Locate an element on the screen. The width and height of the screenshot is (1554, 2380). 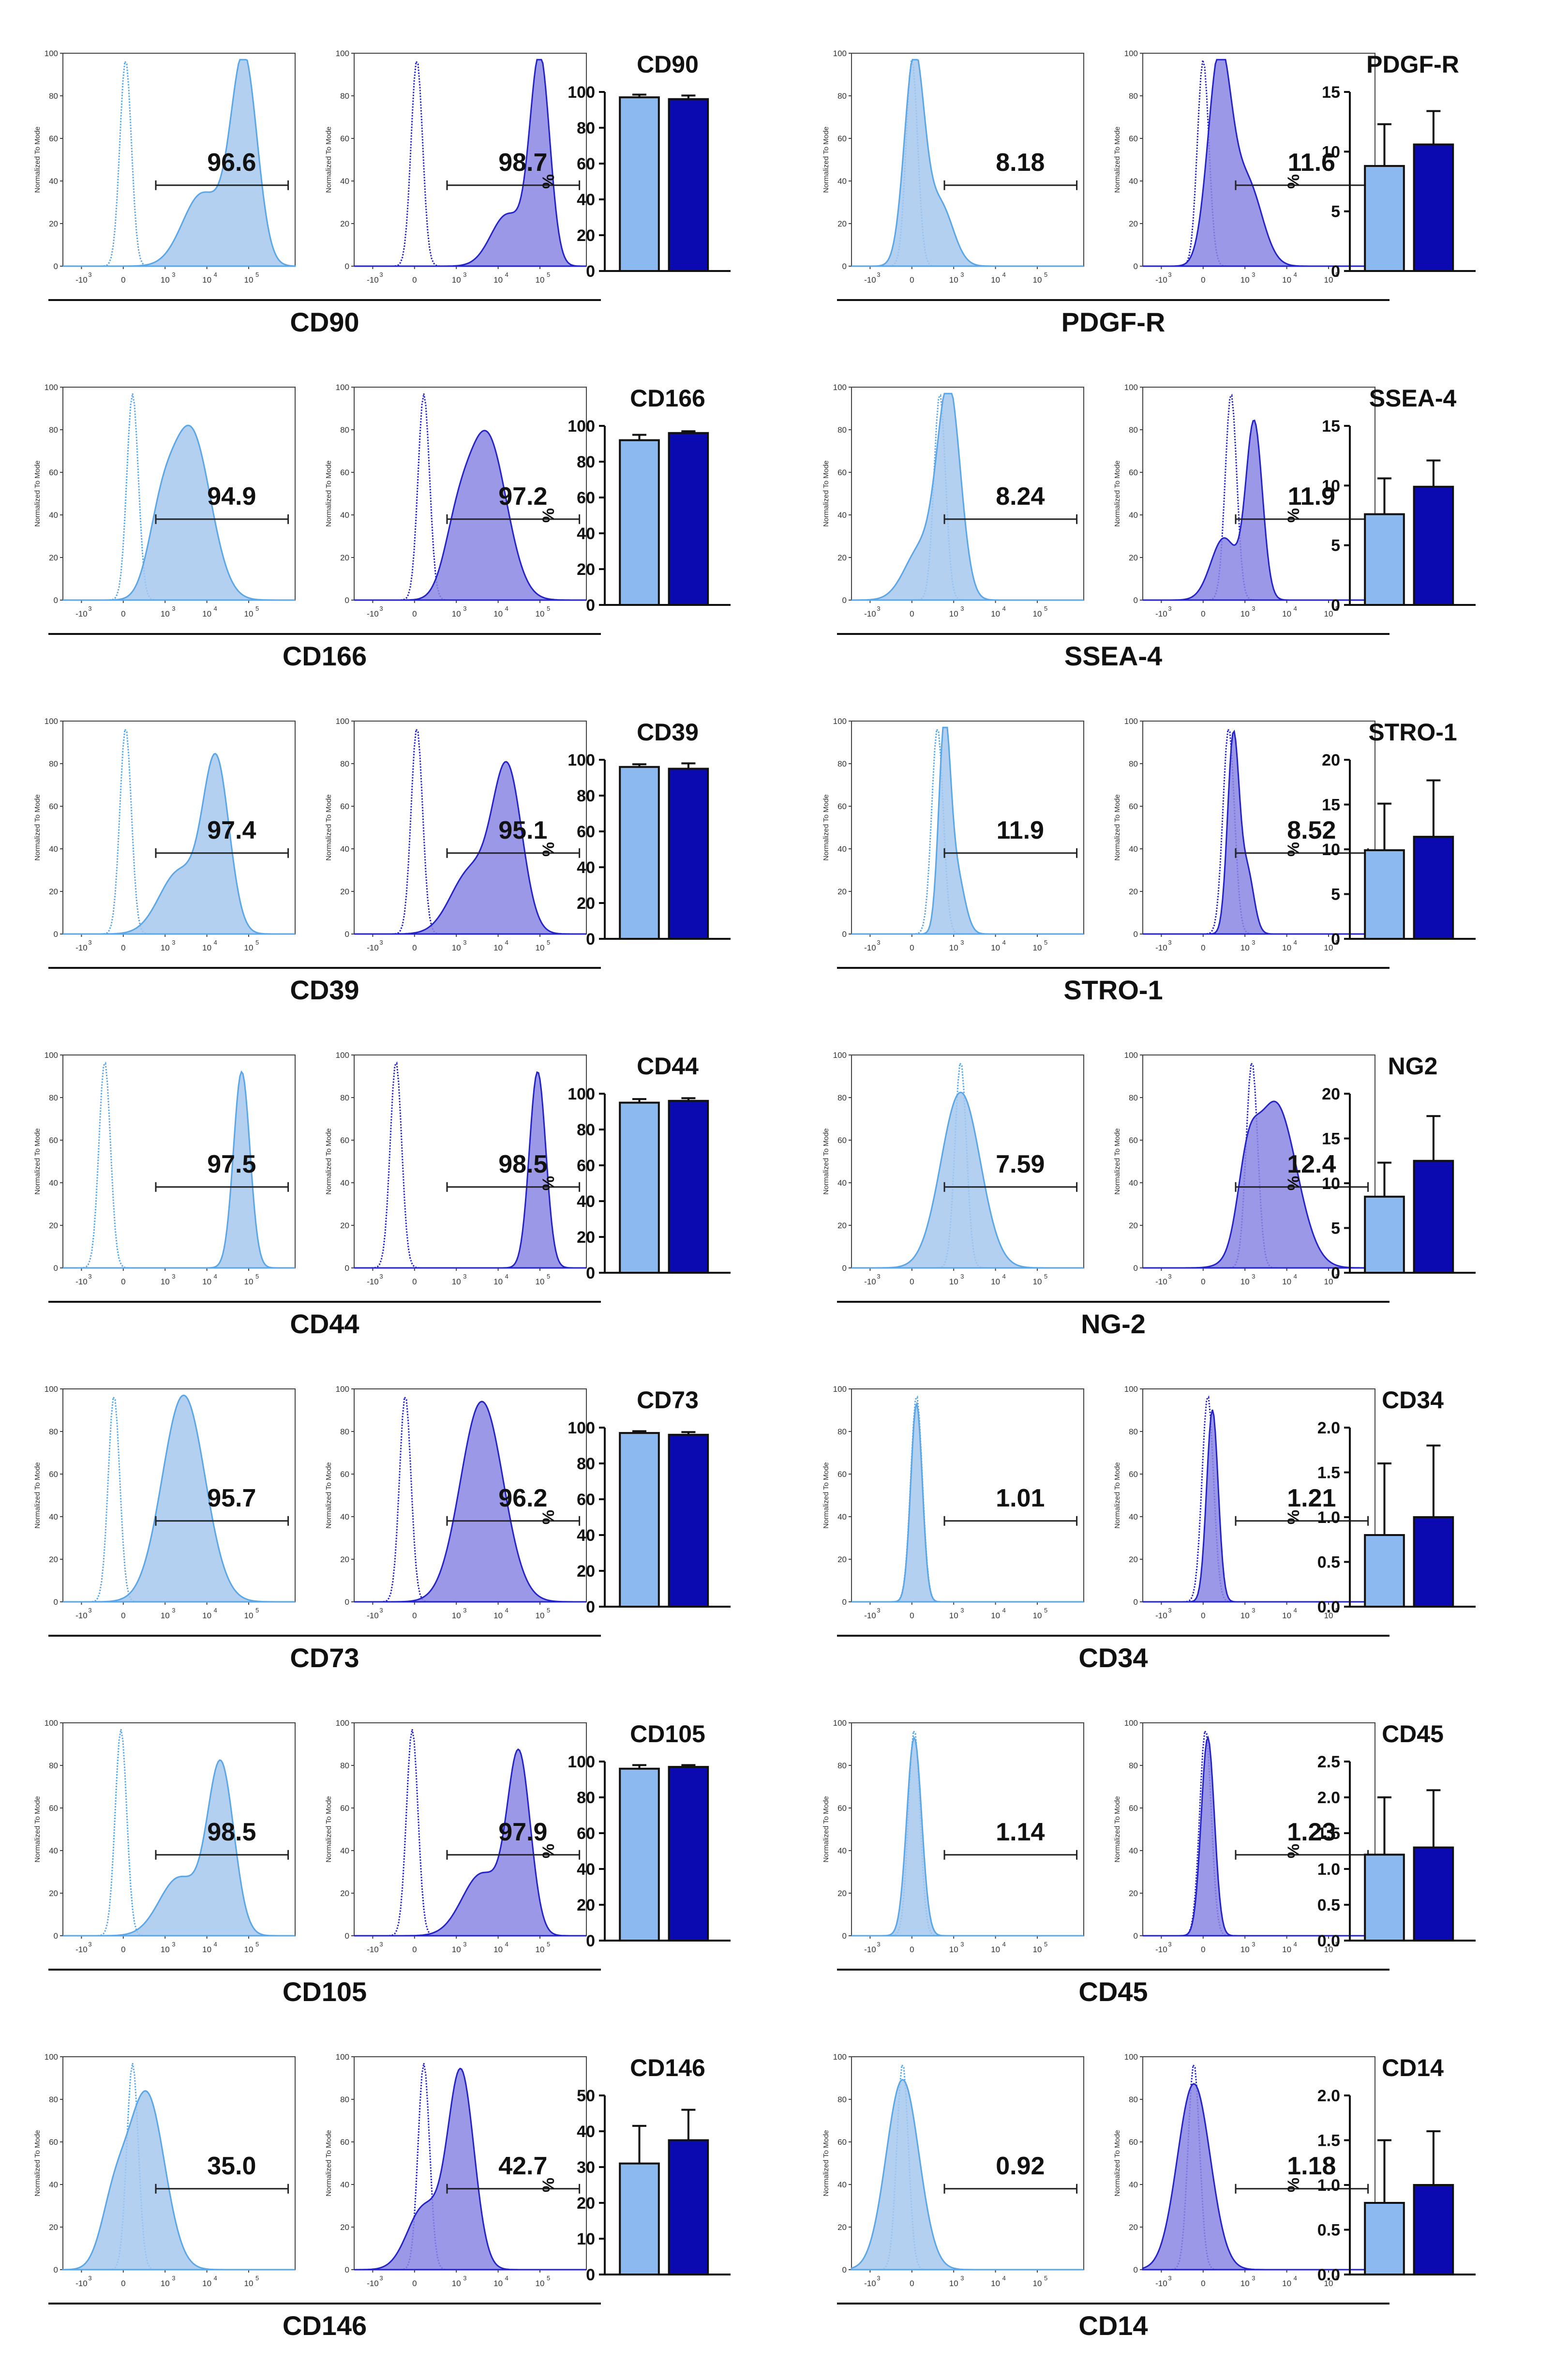
isotype-curve is located at coordinates (1259, 831).